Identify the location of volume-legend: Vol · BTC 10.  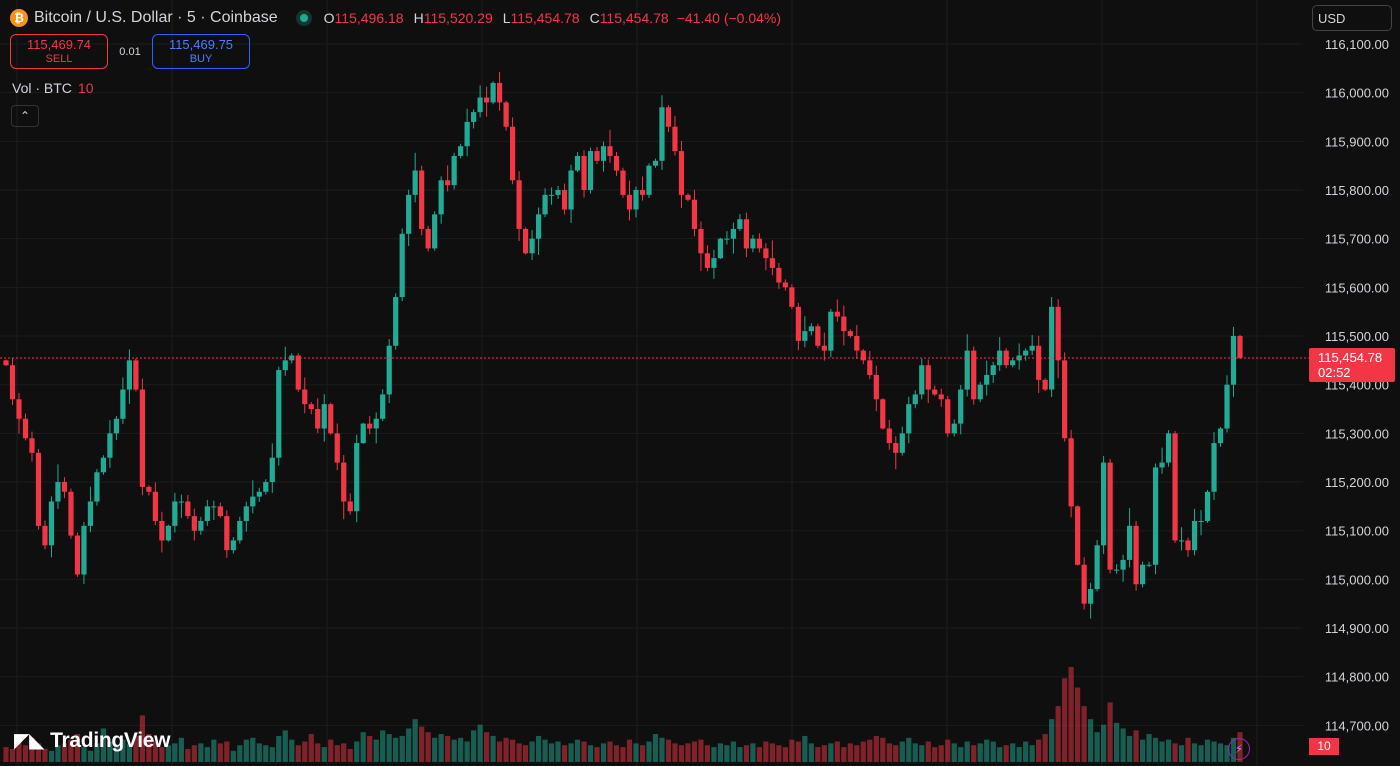
(52, 88).